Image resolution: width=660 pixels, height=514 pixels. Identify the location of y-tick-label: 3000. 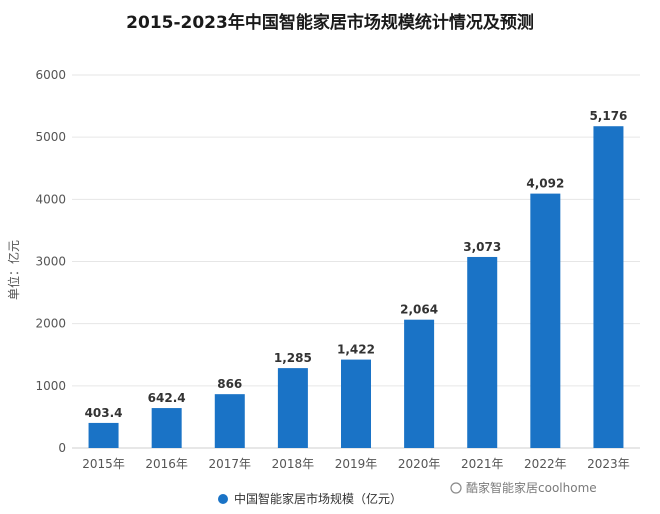
(50, 262).